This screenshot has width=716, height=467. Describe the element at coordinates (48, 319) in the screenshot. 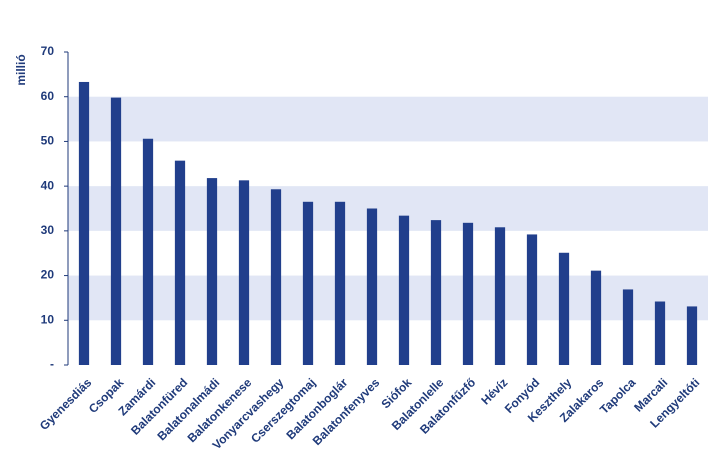

I see `y-tick-label: 10` at that location.